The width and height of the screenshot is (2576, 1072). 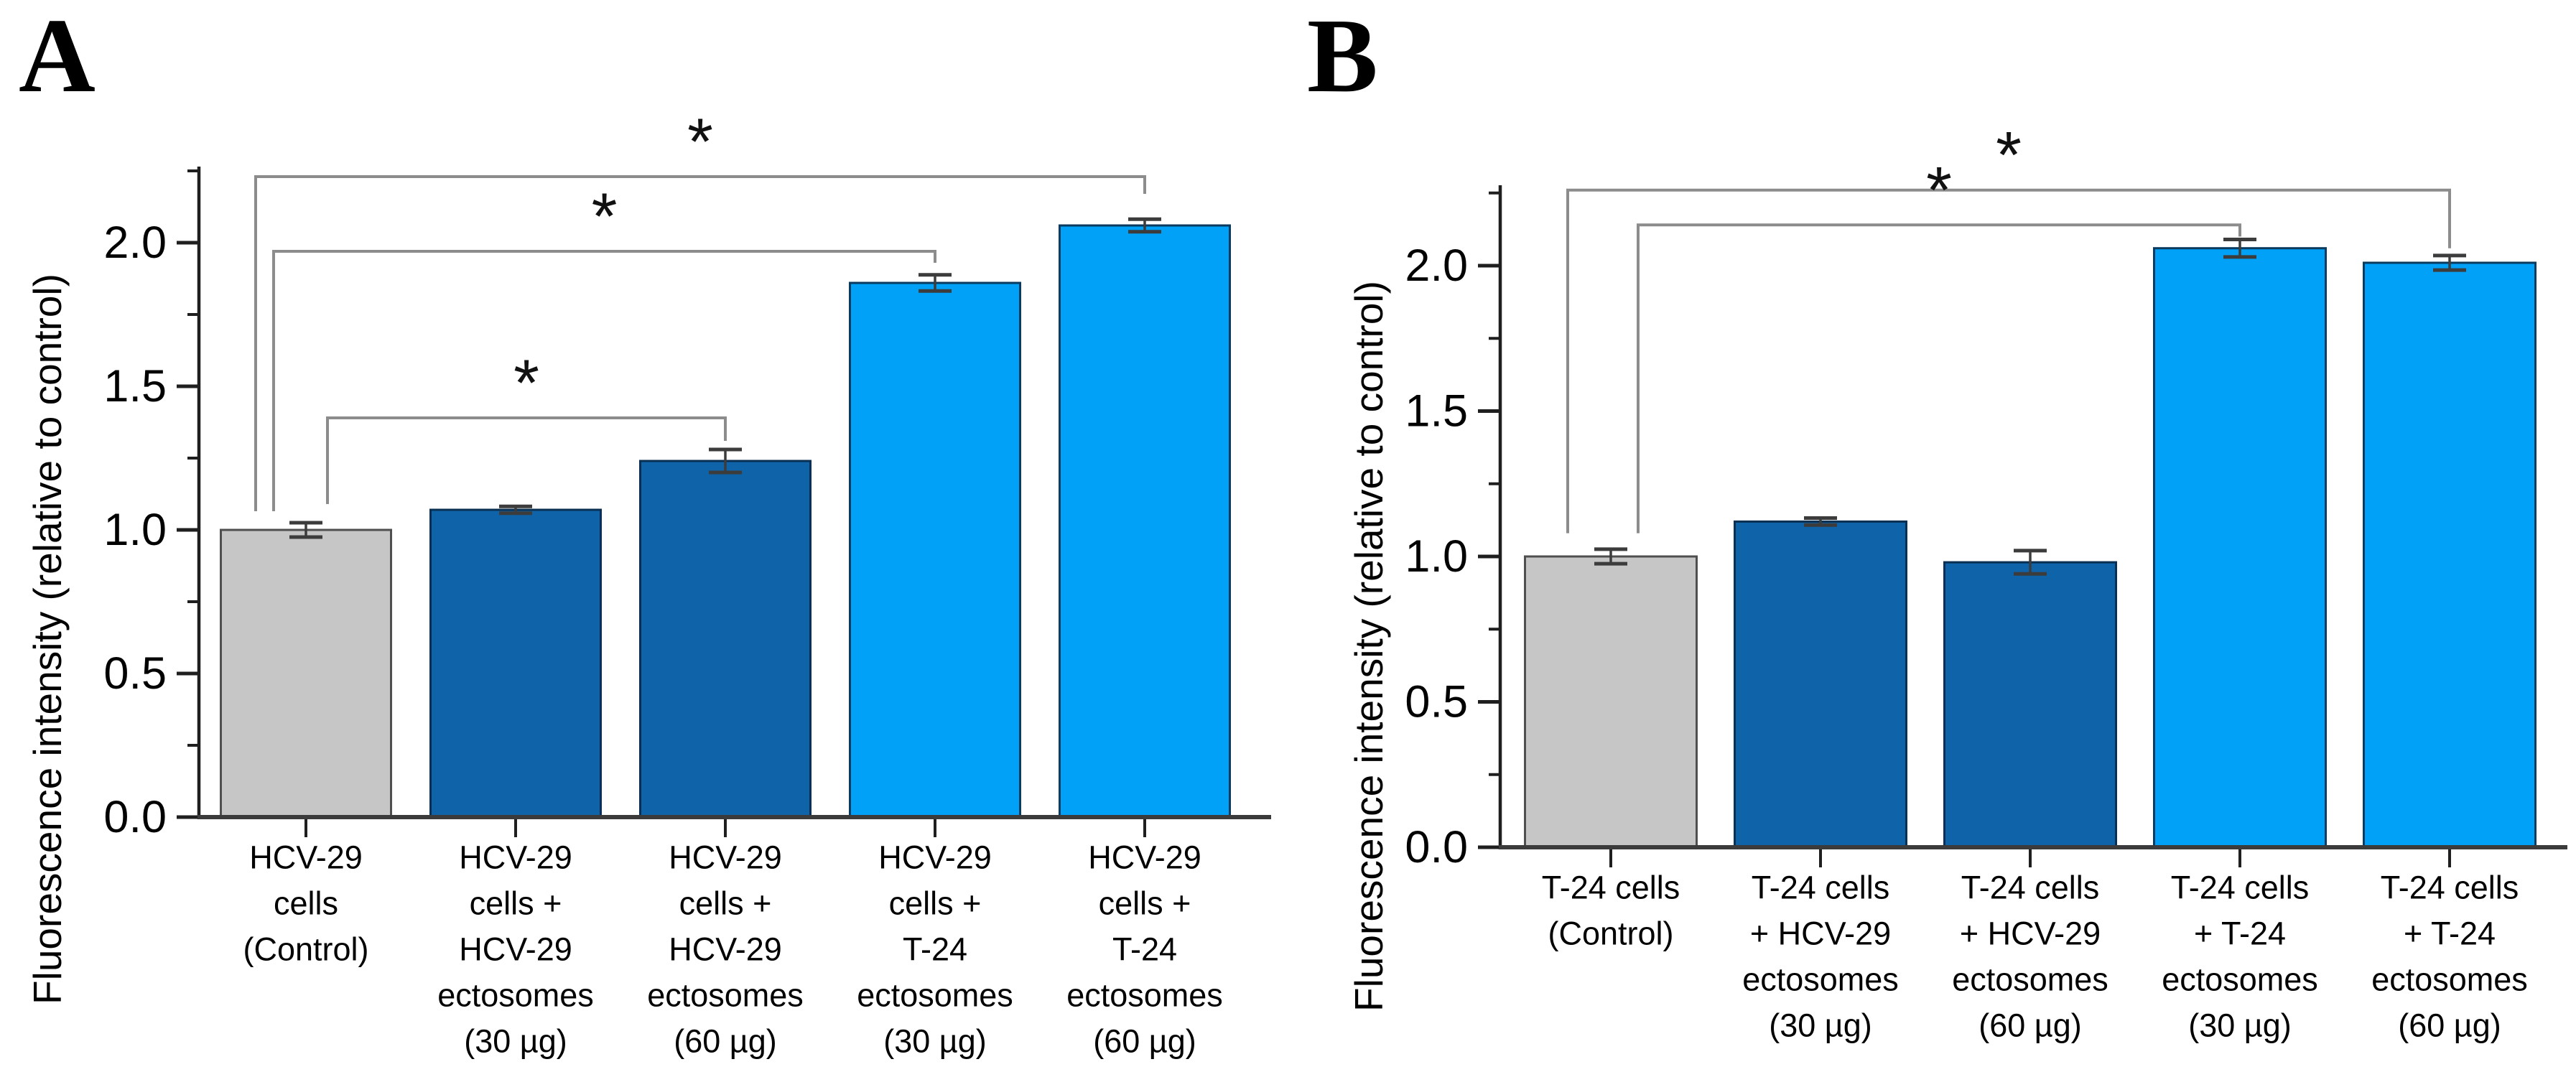 What do you see at coordinates (1342, 57) in the screenshot?
I see `panel-b-letter: B` at bounding box center [1342, 57].